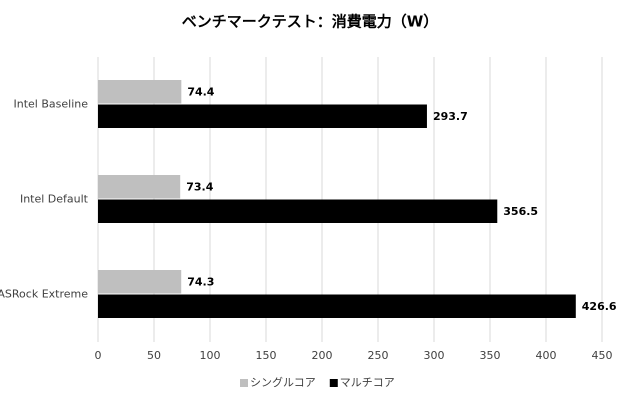 Image resolution: width=620 pixels, height=400 pixels. What do you see at coordinates (434, 355) in the screenshot?
I see `x-tick-label: 300` at bounding box center [434, 355].